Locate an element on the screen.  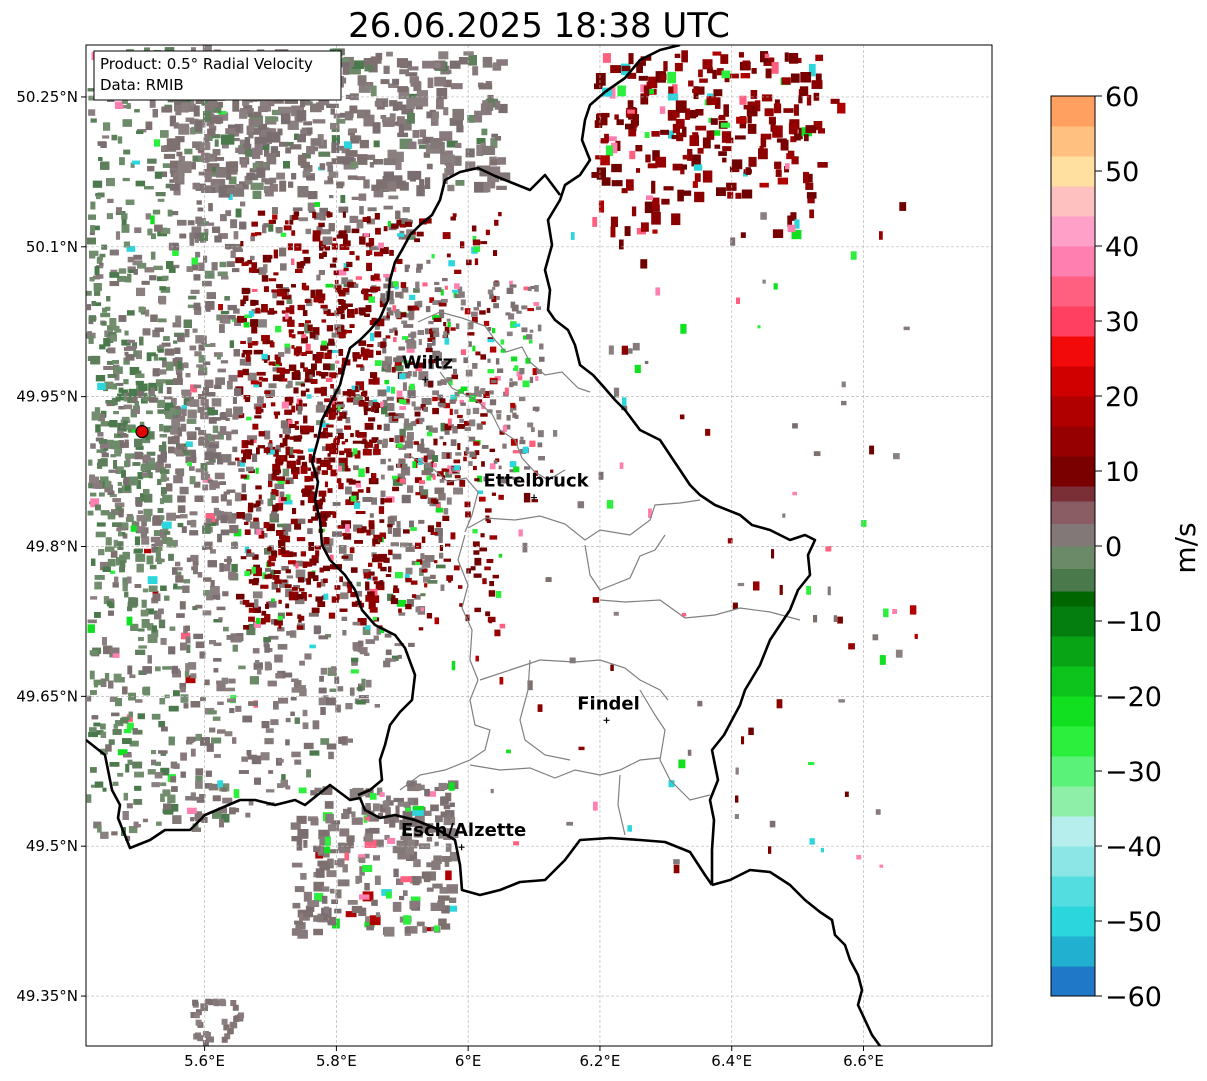
colorbar-tick-label: 20 is located at coordinates (1122, 397).